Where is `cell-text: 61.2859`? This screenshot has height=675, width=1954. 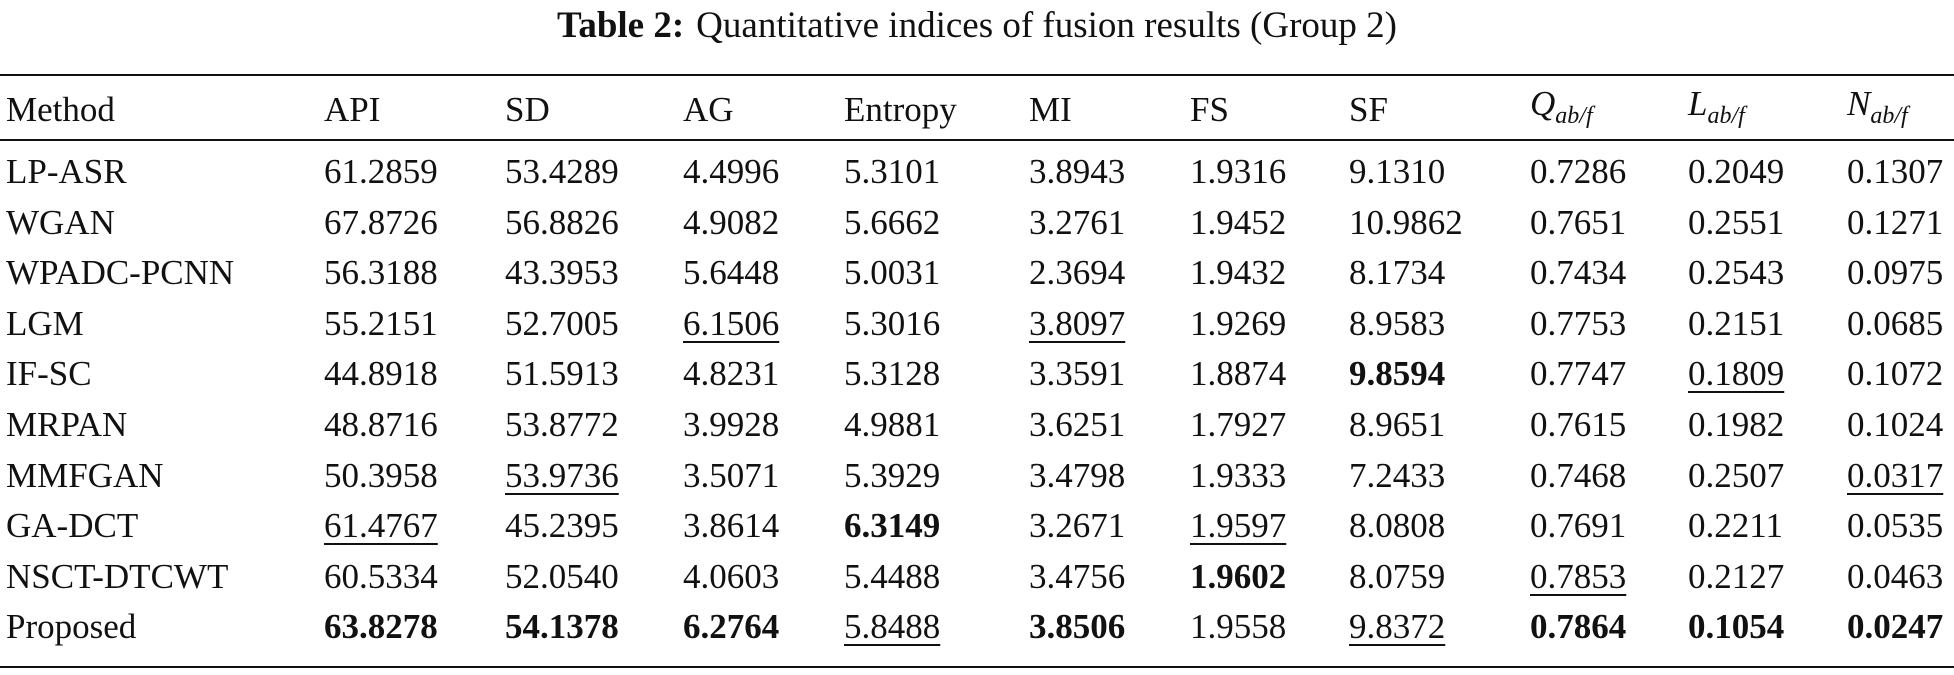 cell-text: 61.2859 is located at coordinates (381, 171).